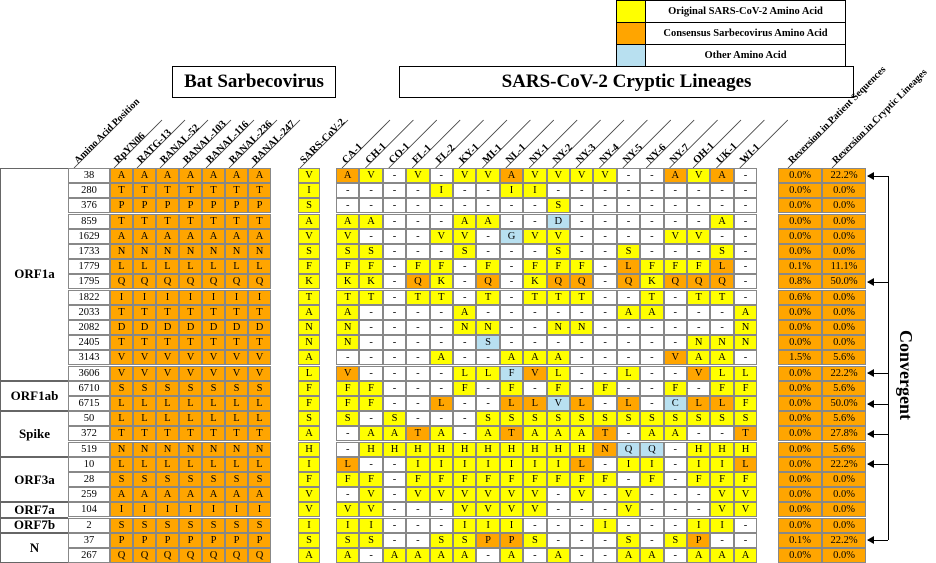  What do you see at coordinates (309, 327) in the screenshot?
I see `sars-cov-2-cell: N` at bounding box center [309, 327].